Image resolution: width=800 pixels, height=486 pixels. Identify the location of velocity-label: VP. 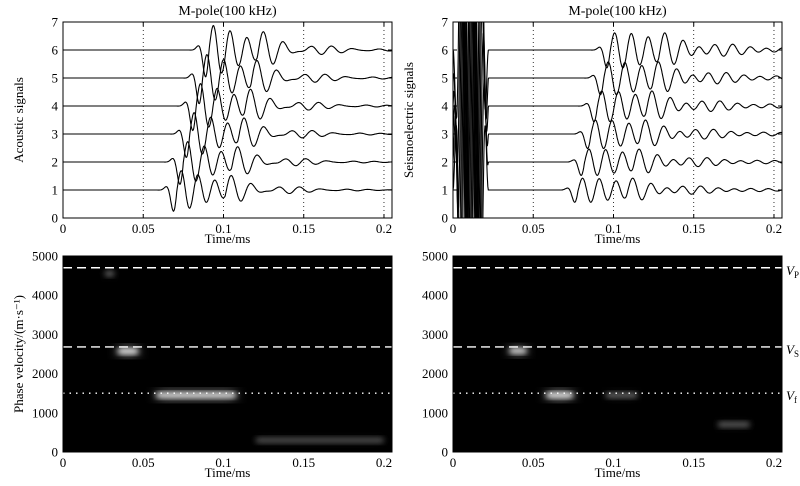
(792, 271).